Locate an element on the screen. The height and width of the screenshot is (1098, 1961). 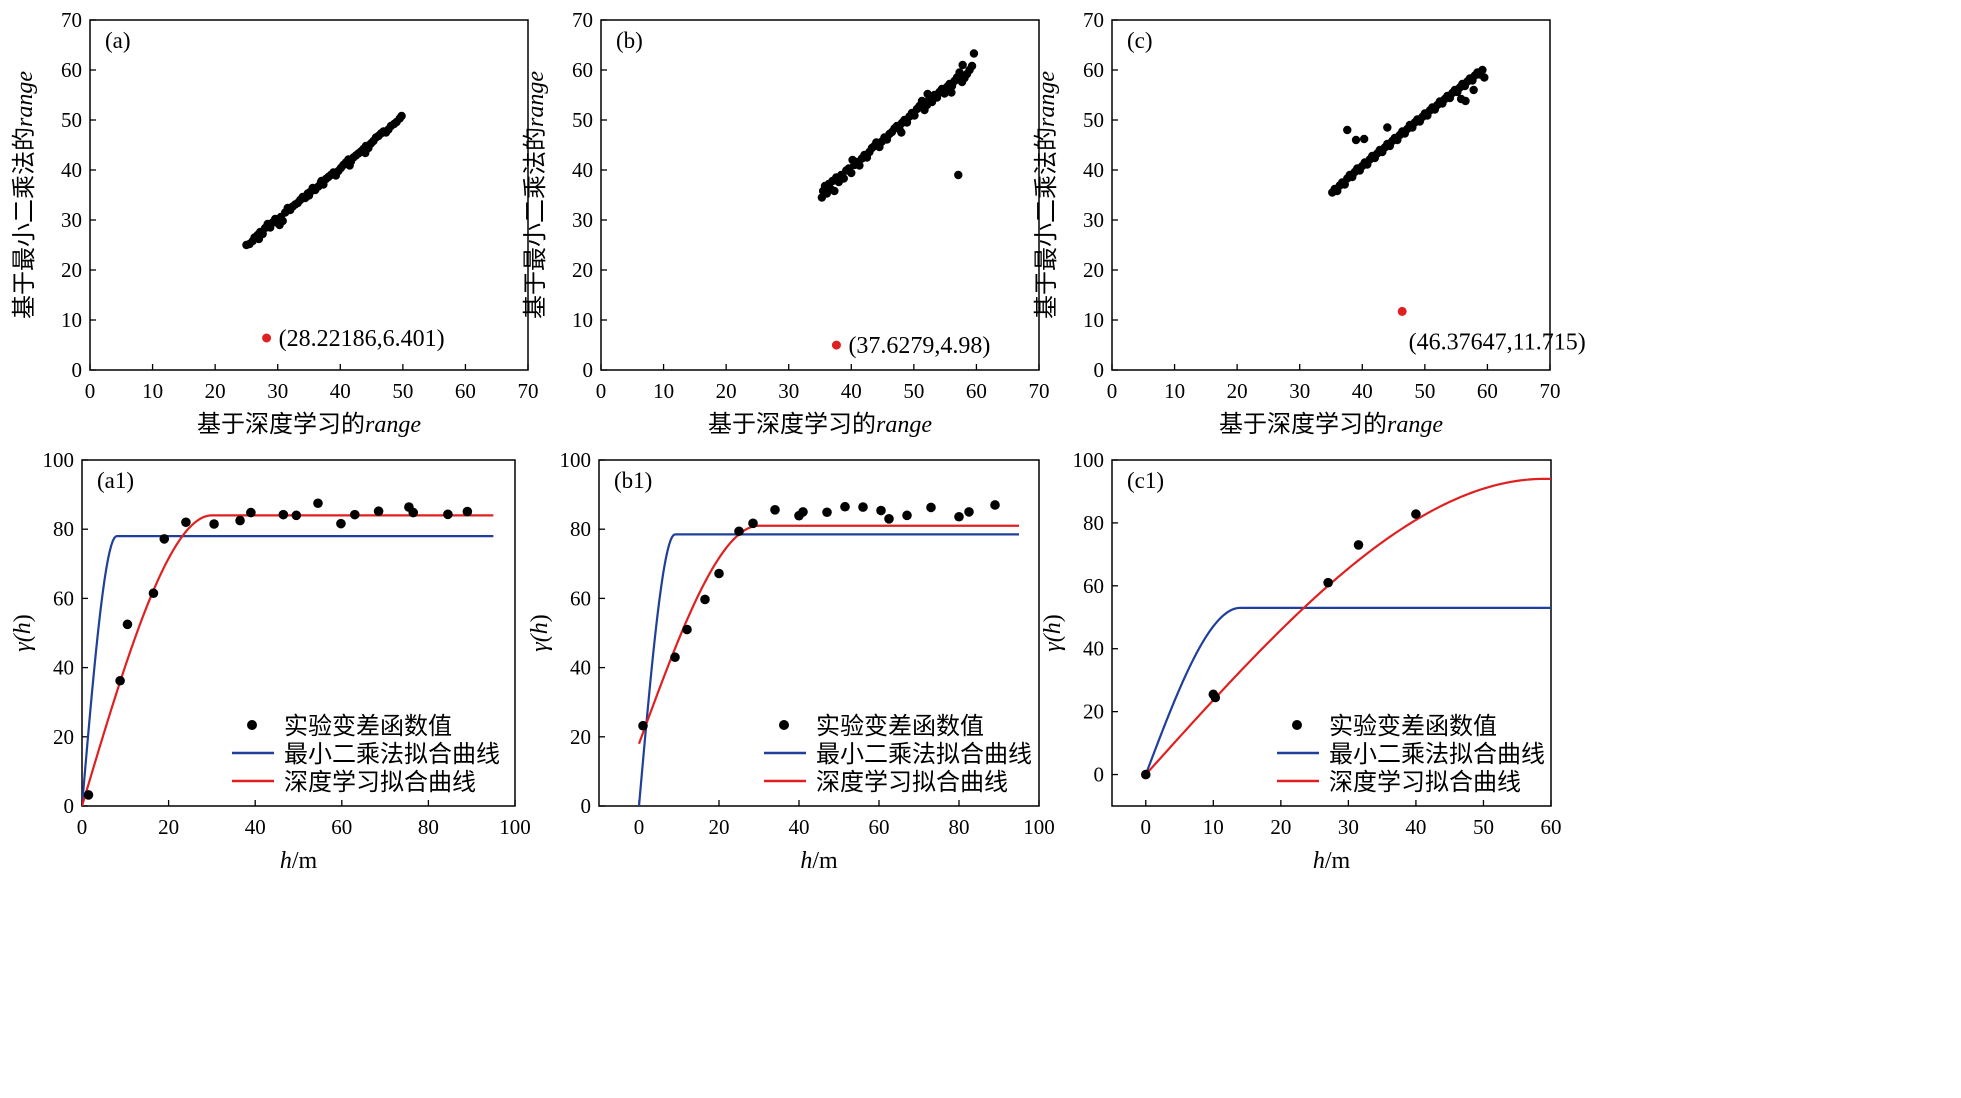
panel-label: (a1) is located at coordinates (115, 480).